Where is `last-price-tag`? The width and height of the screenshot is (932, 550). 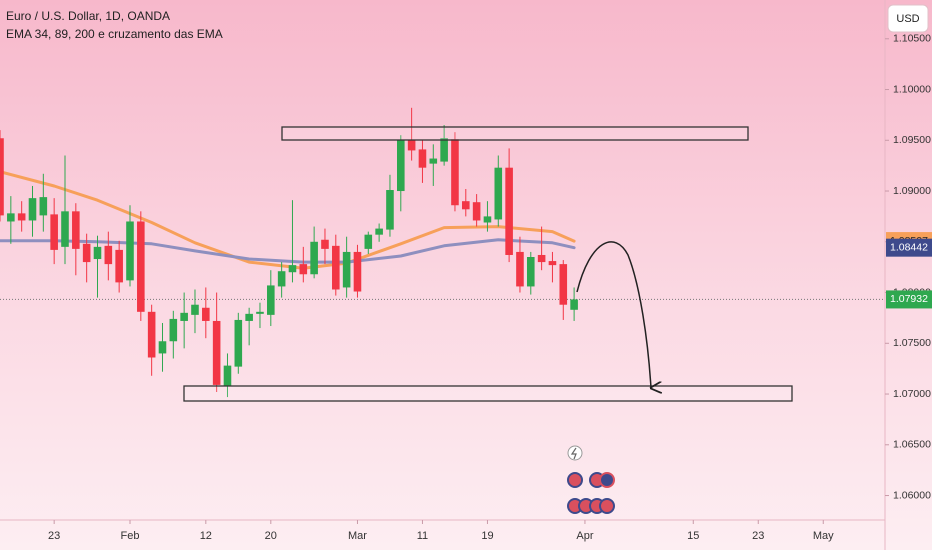
last-price-tag is located at coordinates (909, 299).